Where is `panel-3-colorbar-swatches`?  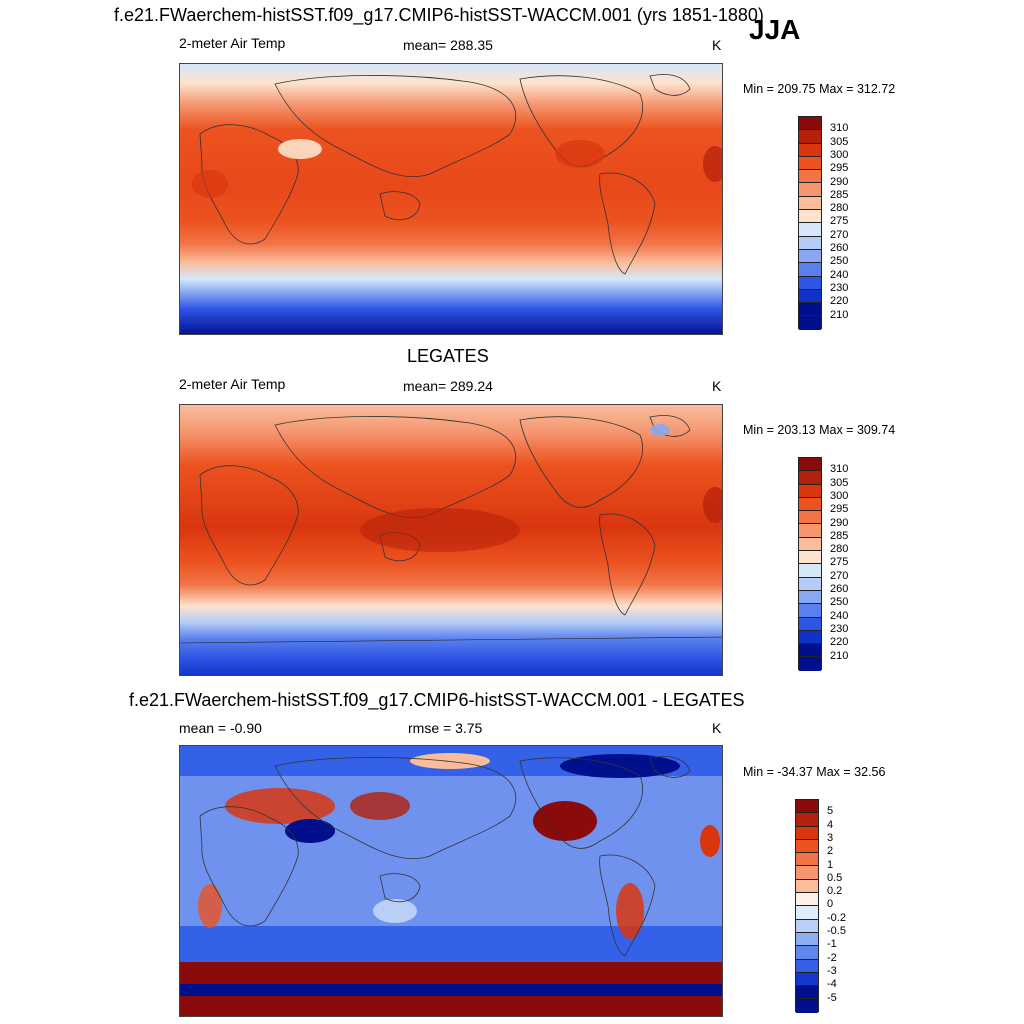 panel-3-colorbar-swatches is located at coordinates (807, 906).